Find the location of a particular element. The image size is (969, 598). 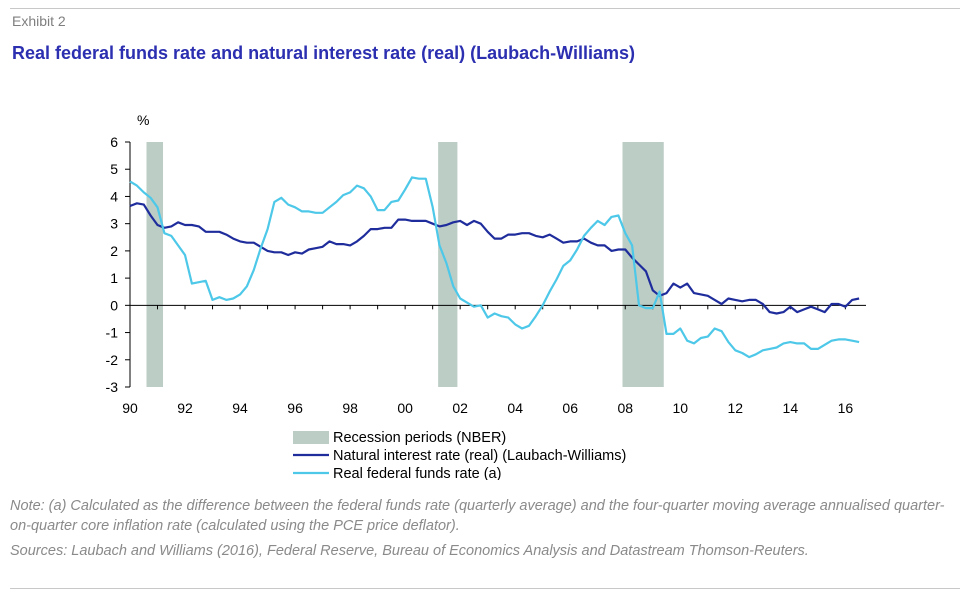

x-tick-label: 16 is located at coordinates (846, 408).